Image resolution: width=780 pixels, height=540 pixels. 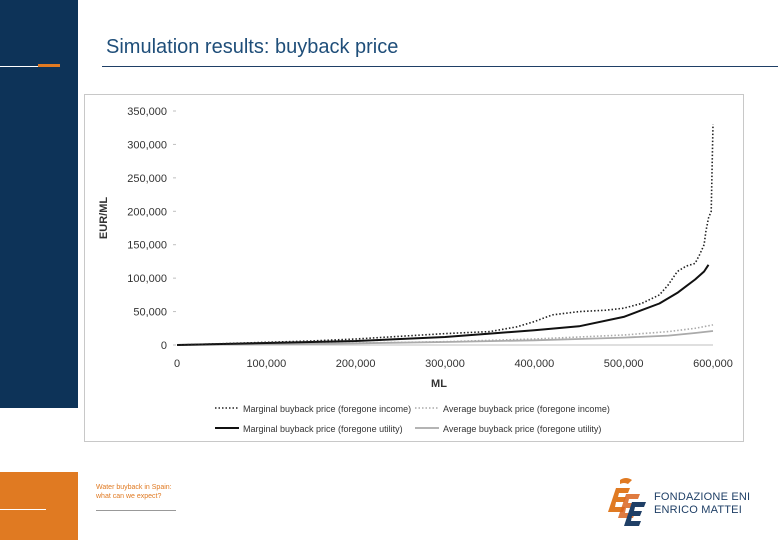 What do you see at coordinates (177, 364) in the screenshot?
I see `x-tick-label: 0` at bounding box center [177, 364].